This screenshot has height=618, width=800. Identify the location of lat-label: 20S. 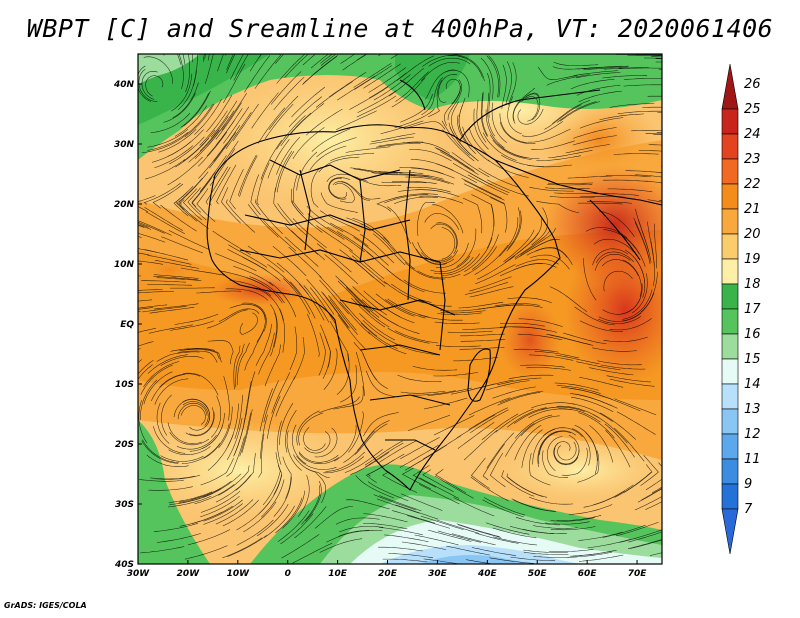
(124, 445).